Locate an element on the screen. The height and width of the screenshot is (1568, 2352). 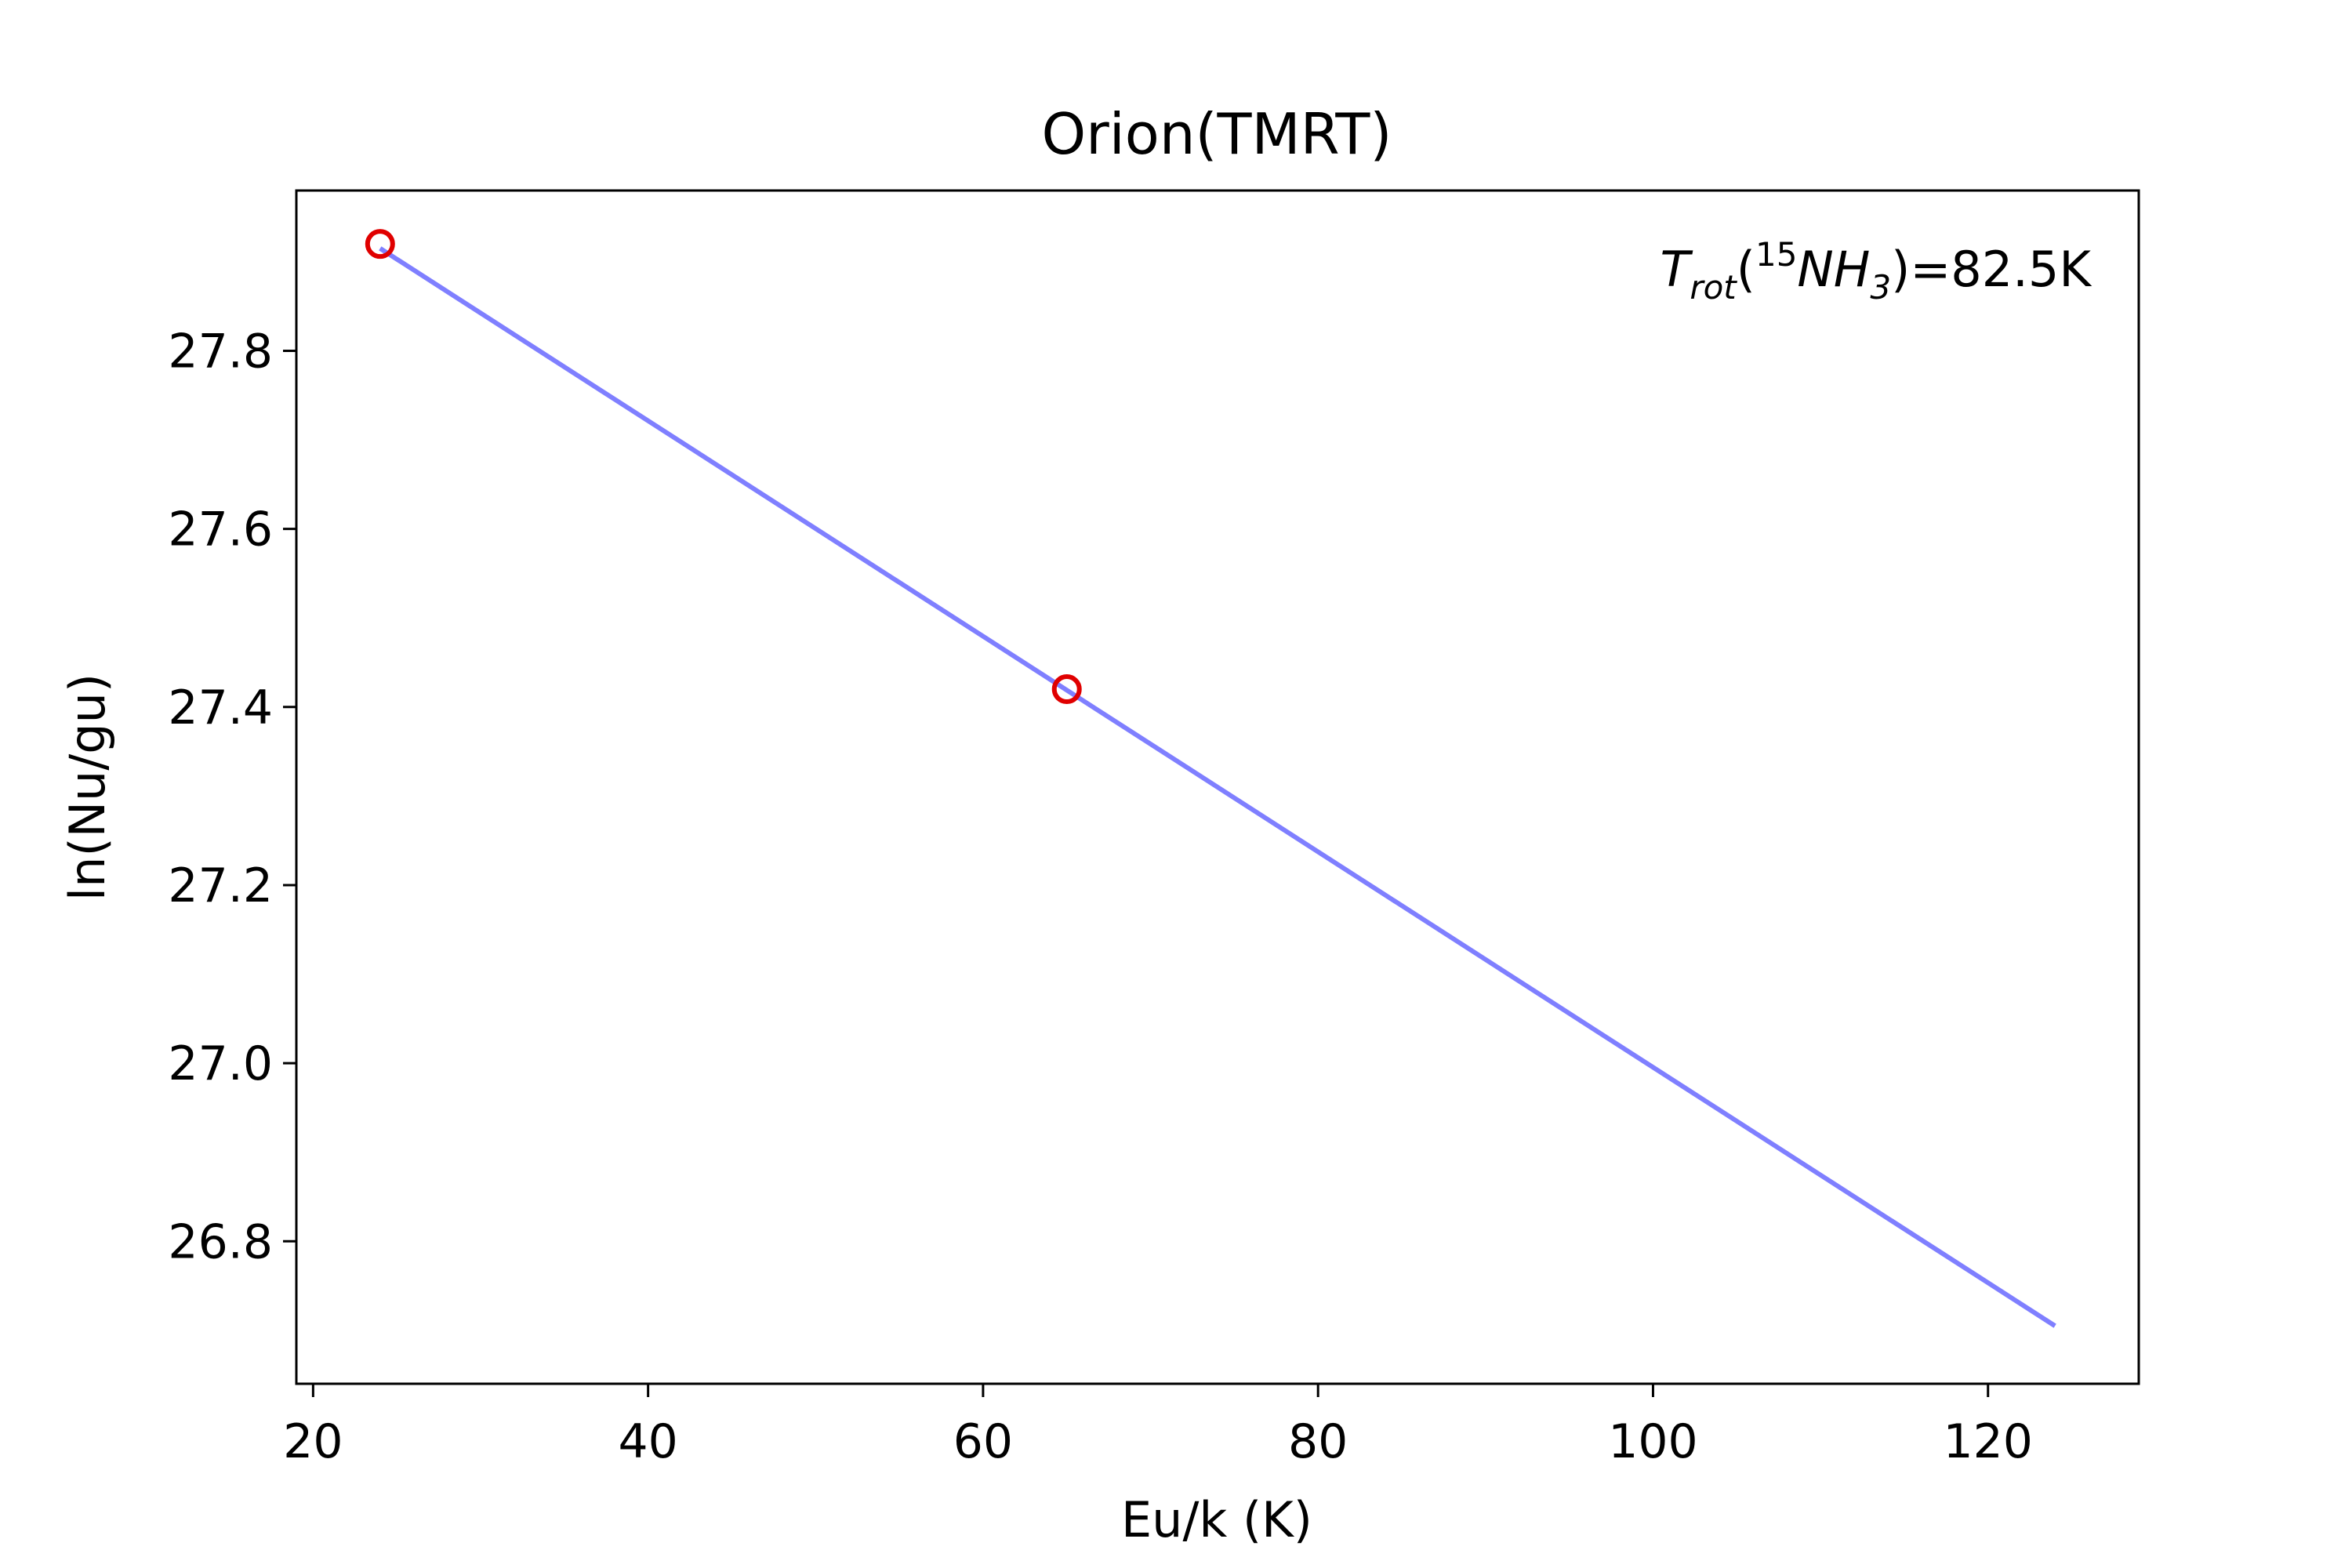
annotation-molecule: NH is located at coordinates (1833, 269).